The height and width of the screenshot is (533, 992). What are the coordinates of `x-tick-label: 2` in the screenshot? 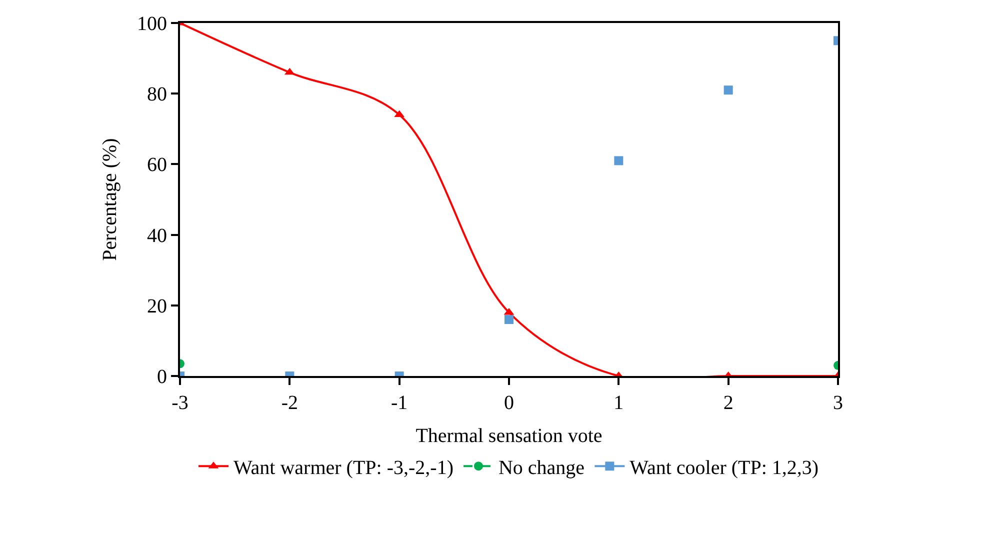 It's located at (728, 403).